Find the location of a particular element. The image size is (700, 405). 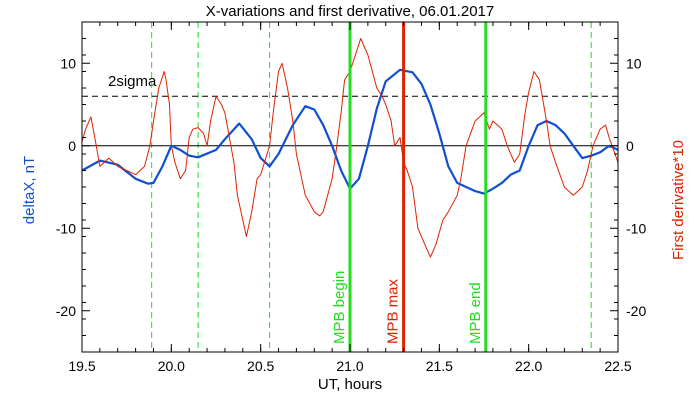

y-tick-label-right-3: 10 is located at coordinates (634, 63).